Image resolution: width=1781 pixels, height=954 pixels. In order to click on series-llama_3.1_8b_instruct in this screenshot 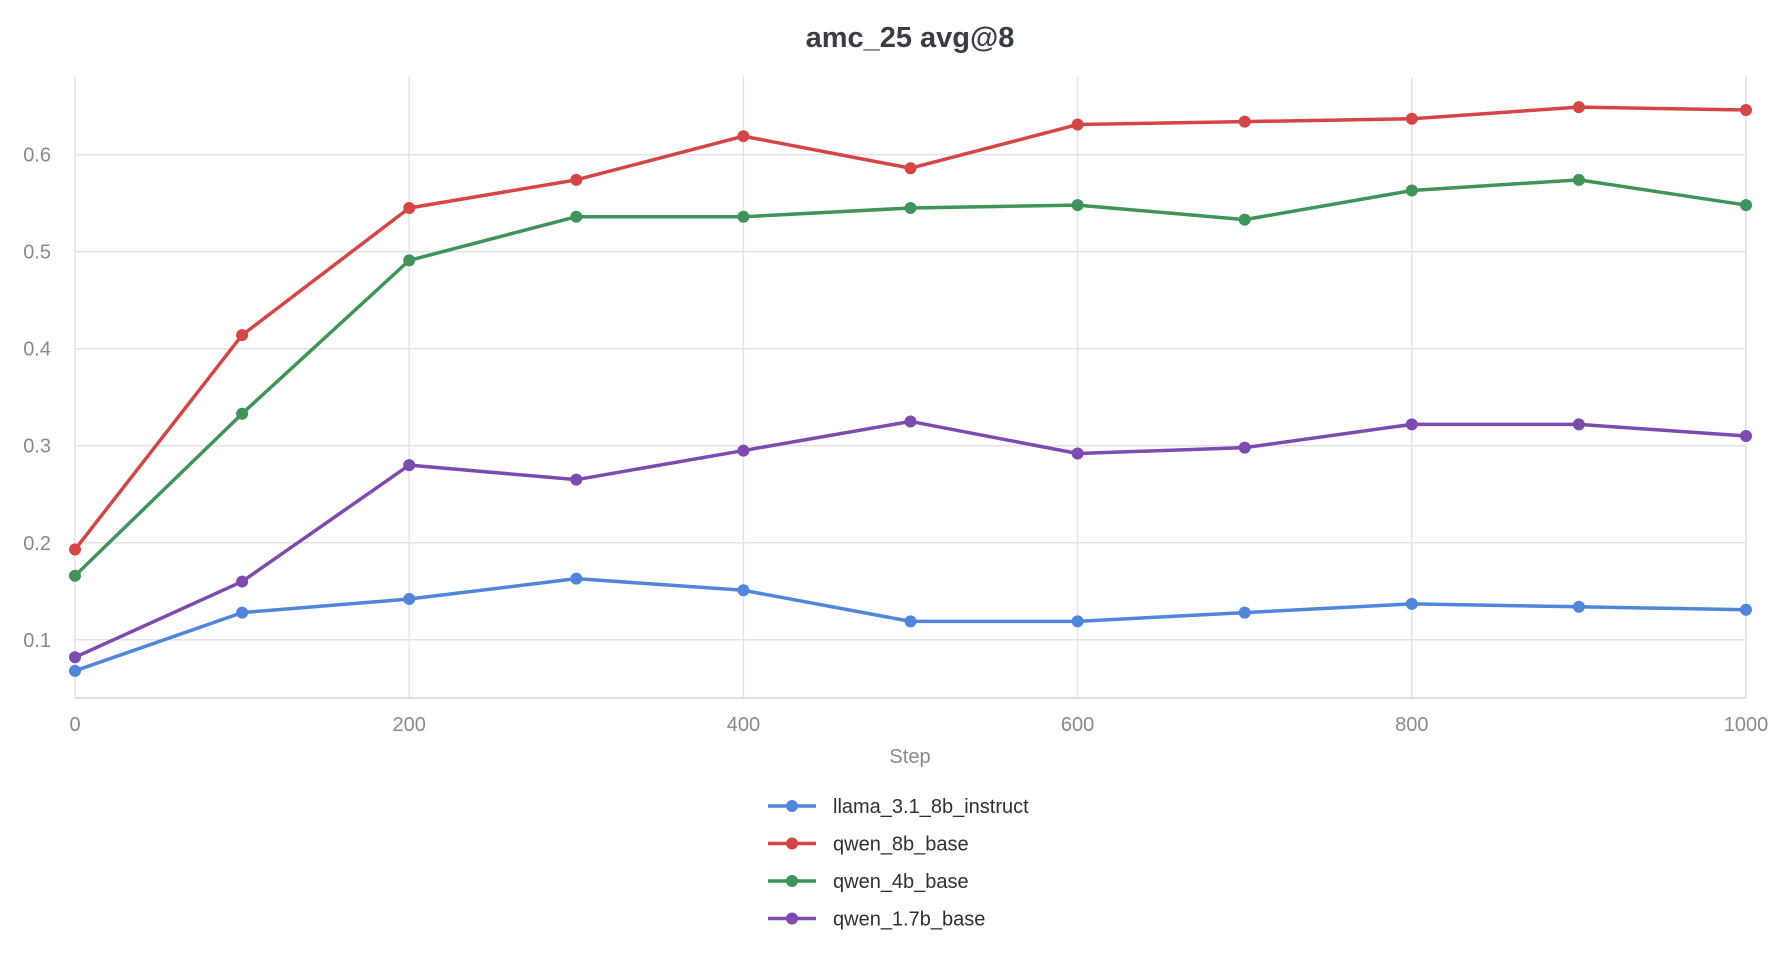, I will do `click(910, 624)`.